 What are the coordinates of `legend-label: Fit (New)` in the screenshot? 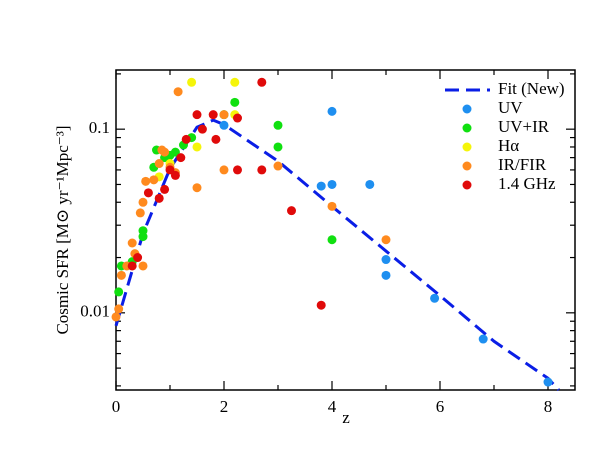 It's located at (531, 88).